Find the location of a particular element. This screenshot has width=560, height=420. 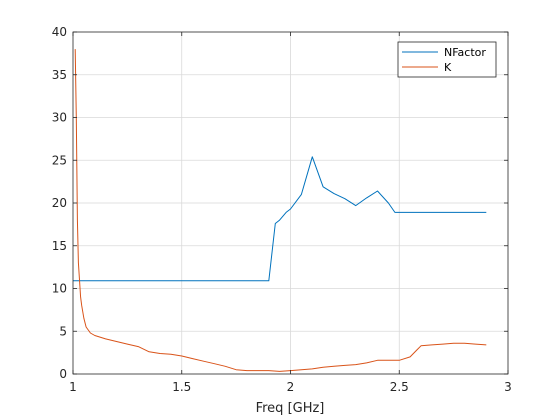

x-tick-label: 2 is located at coordinates (291, 387).